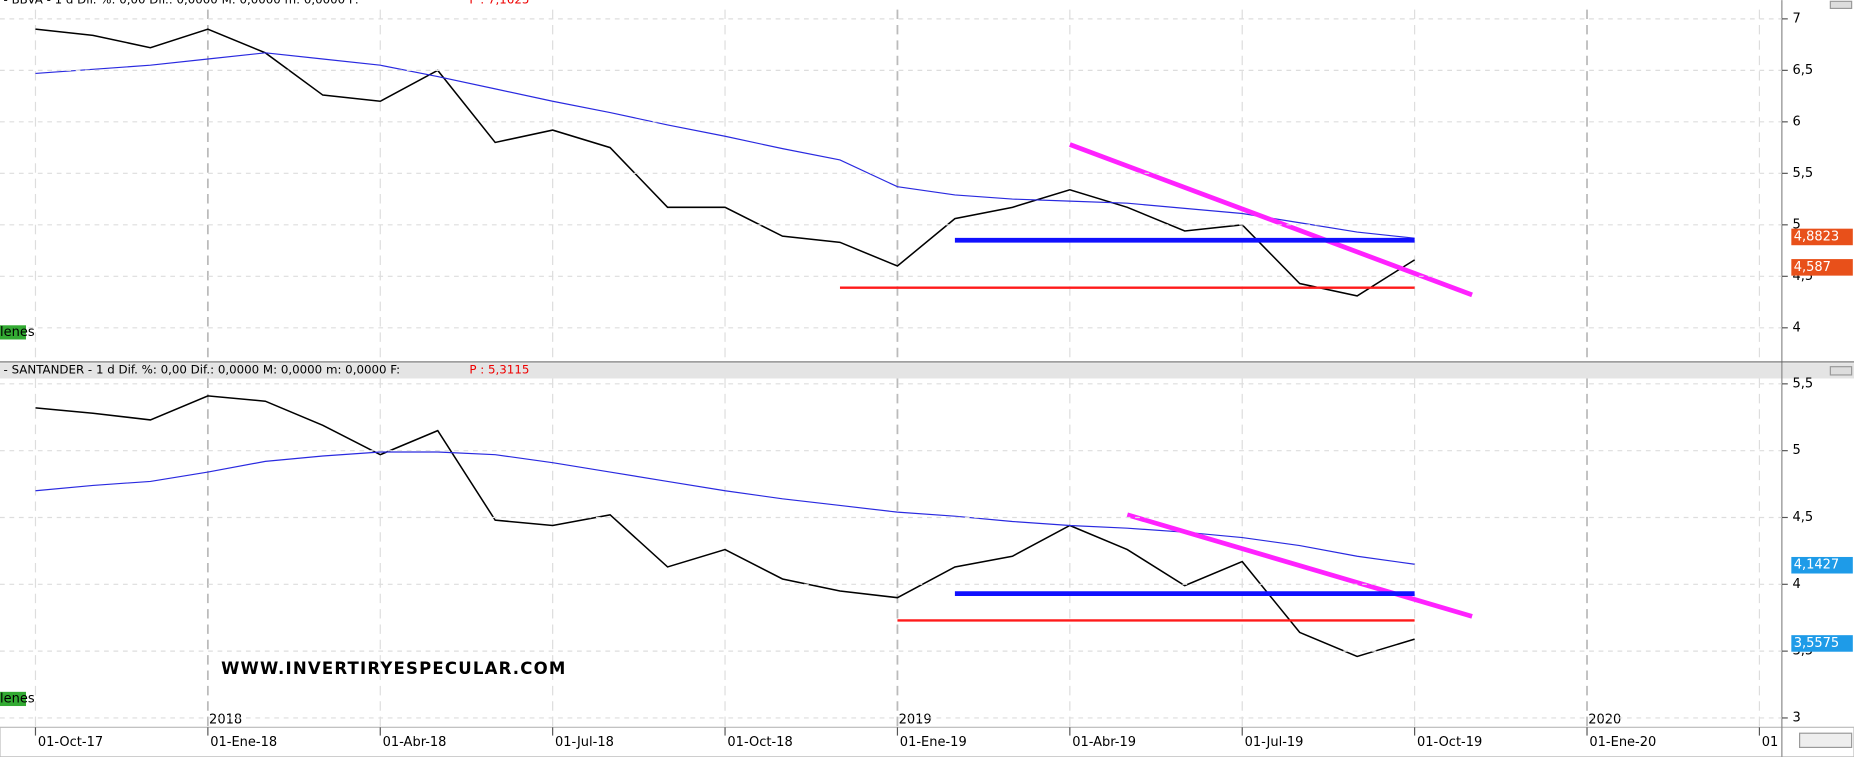 Image resolution: width=1854 pixels, height=757 pixels. Describe the element at coordinates (1274, 742) in the screenshot. I see `x-tick-label: 01-Jul-19` at that location.